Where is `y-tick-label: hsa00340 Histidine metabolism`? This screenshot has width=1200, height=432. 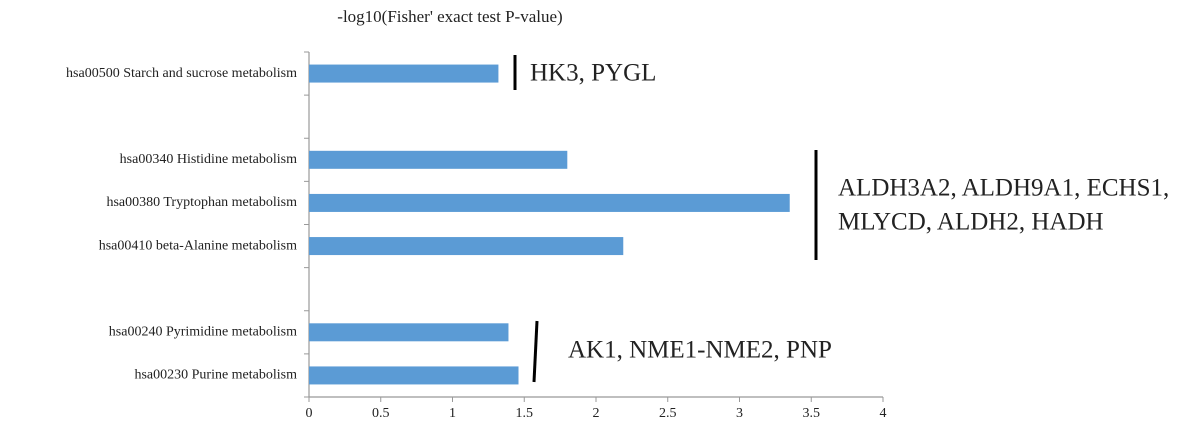
y-tick-label: hsa00340 Histidine metabolism is located at coordinates (208, 159).